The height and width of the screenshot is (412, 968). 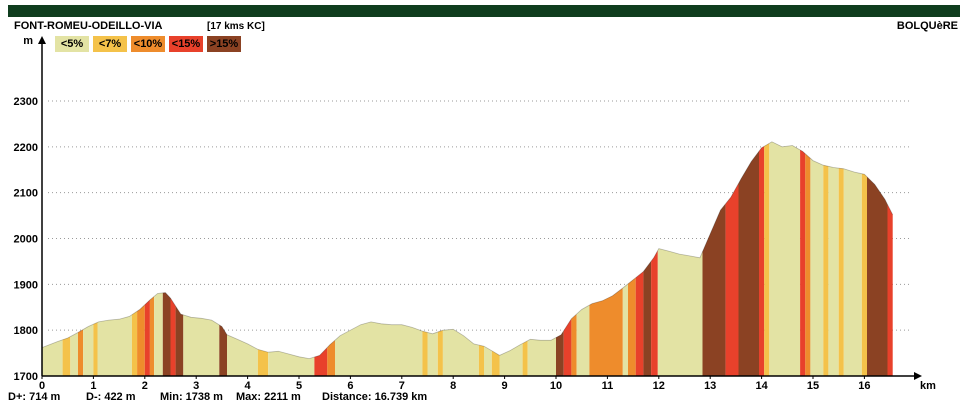 What do you see at coordinates (248, 386) in the screenshot?
I see `x-tick-label-4: 4` at bounding box center [248, 386].